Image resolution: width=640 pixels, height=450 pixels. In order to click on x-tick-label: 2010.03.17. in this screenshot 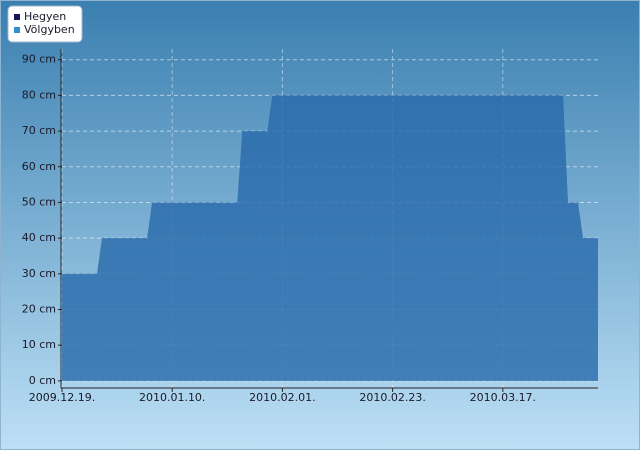, I will do `click(503, 397)`.